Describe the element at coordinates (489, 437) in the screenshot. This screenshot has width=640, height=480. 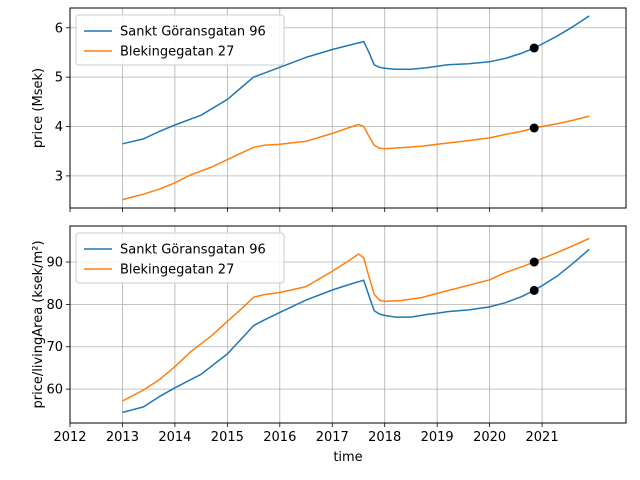
I see `x-tick-label: 2020` at that location.